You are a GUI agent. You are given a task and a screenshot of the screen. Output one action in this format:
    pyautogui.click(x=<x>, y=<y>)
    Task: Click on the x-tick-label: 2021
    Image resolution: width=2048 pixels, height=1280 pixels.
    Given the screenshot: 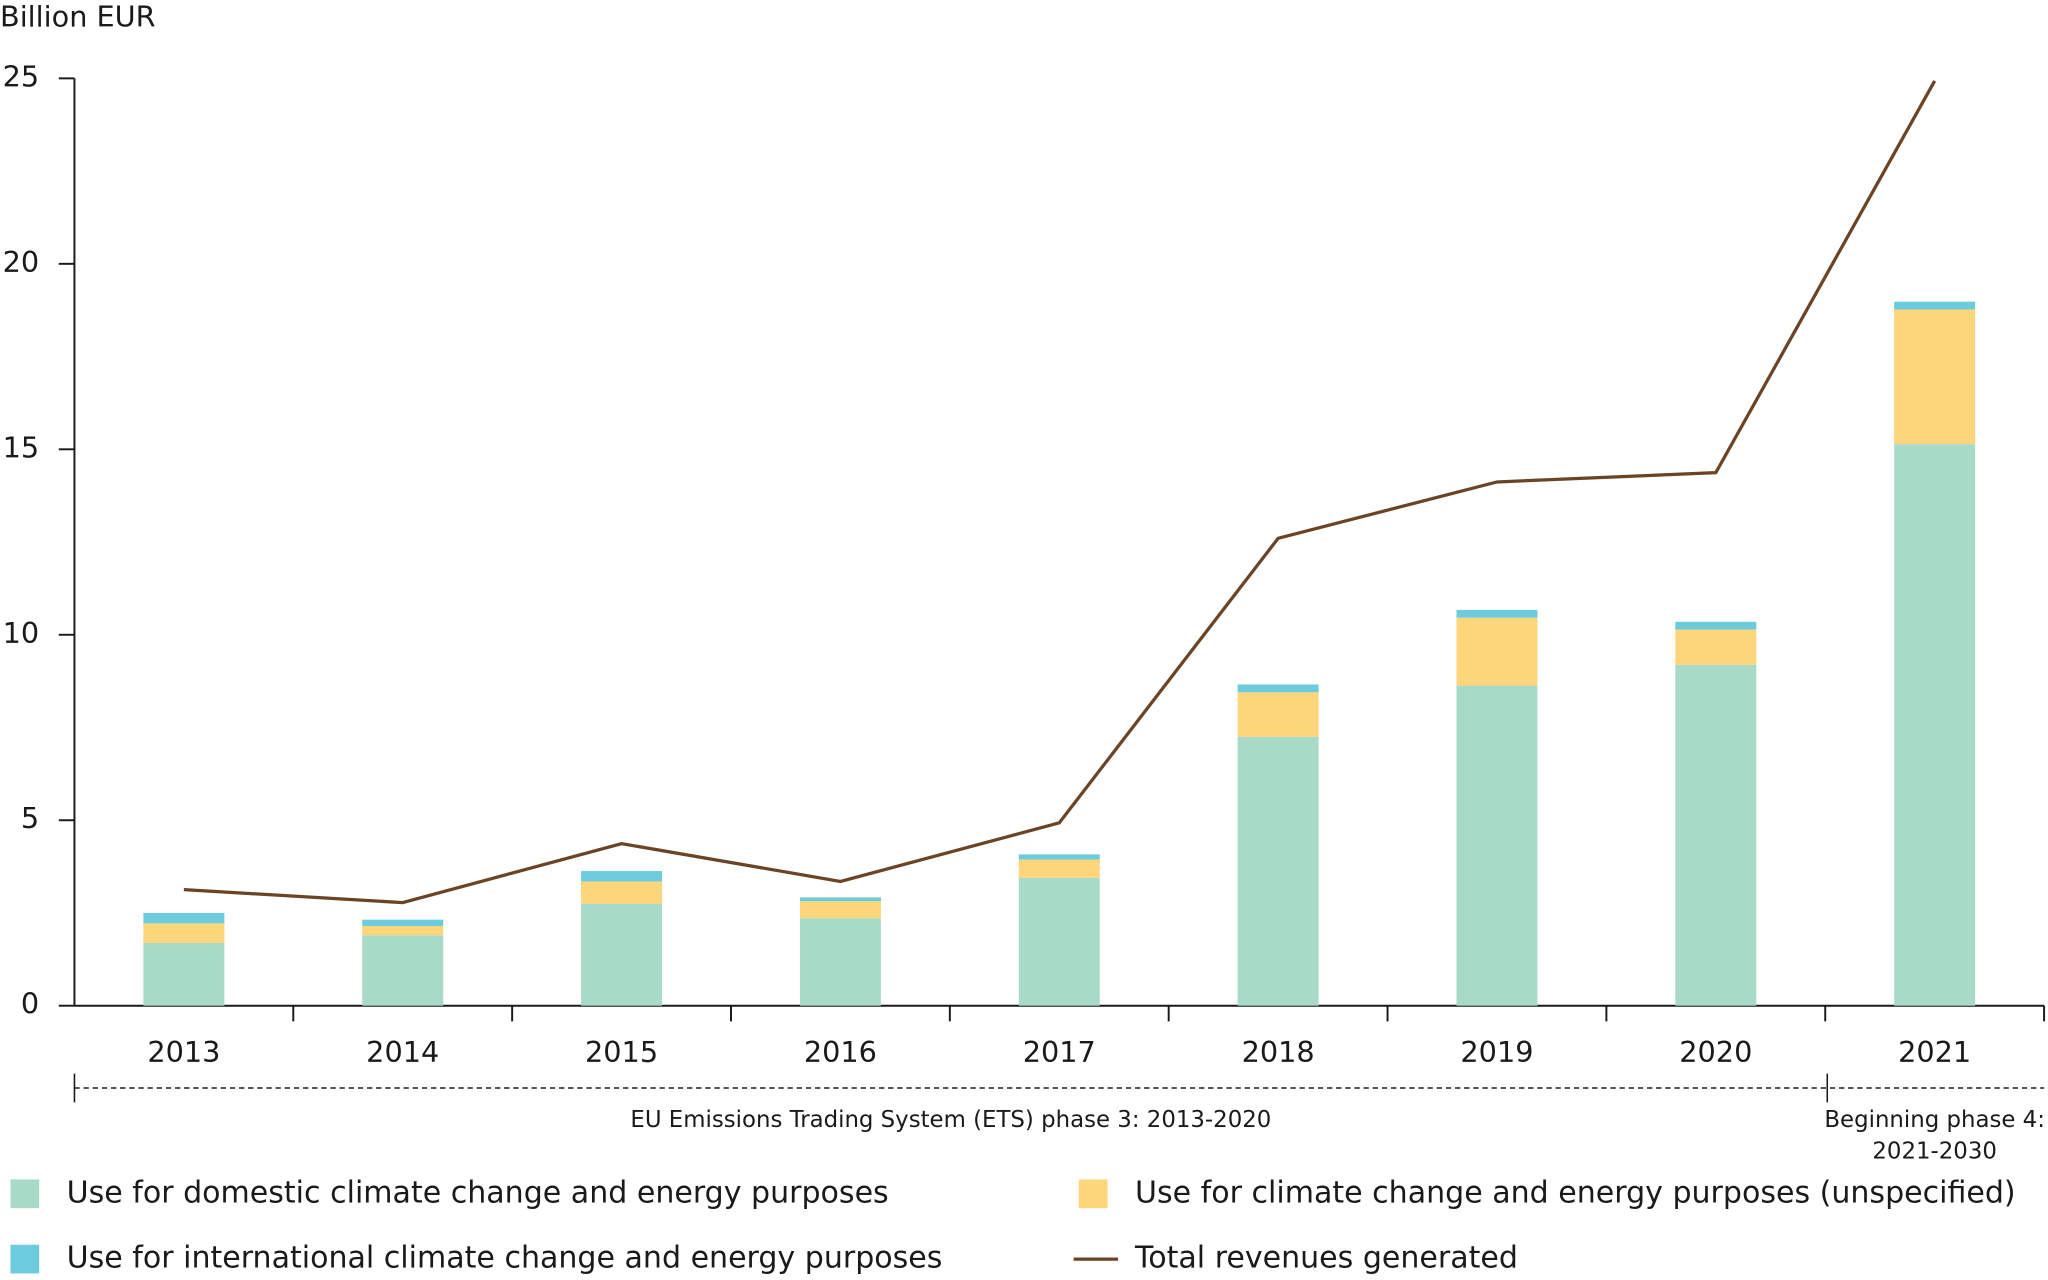 What is the action you would take?
    pyautogui.click(x=1934, y=1052)
    